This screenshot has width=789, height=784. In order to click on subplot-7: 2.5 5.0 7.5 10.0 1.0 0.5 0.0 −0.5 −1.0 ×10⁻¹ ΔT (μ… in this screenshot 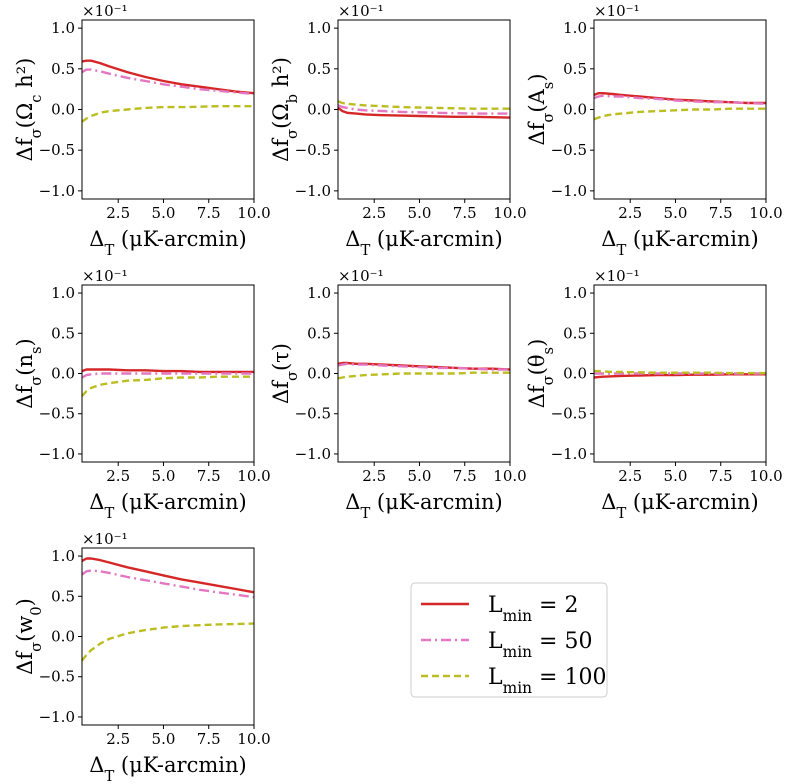, I will do `click(142, 657)`.